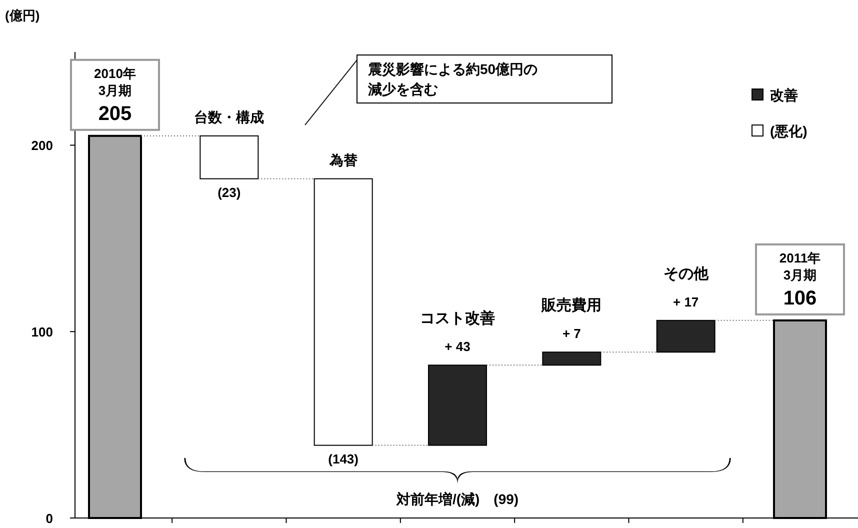 Image resolution: width=858 pixels, height=528 pixels. What do you see at coordinates (457, 499) in the screenshot?
I see `annotation: 対前年増/(減) (99)` at bounding box center [457, 499].